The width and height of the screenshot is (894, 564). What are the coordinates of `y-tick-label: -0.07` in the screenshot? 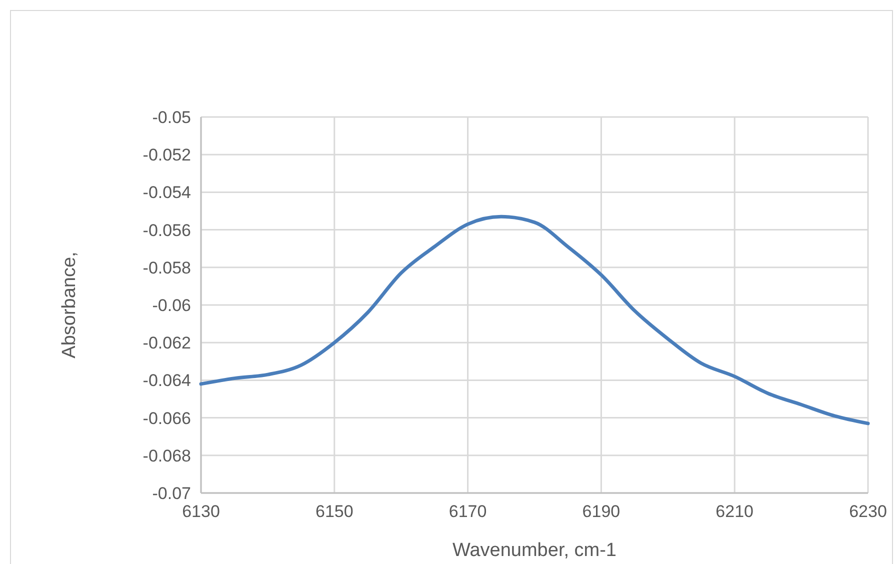 It's located at (171, 493).